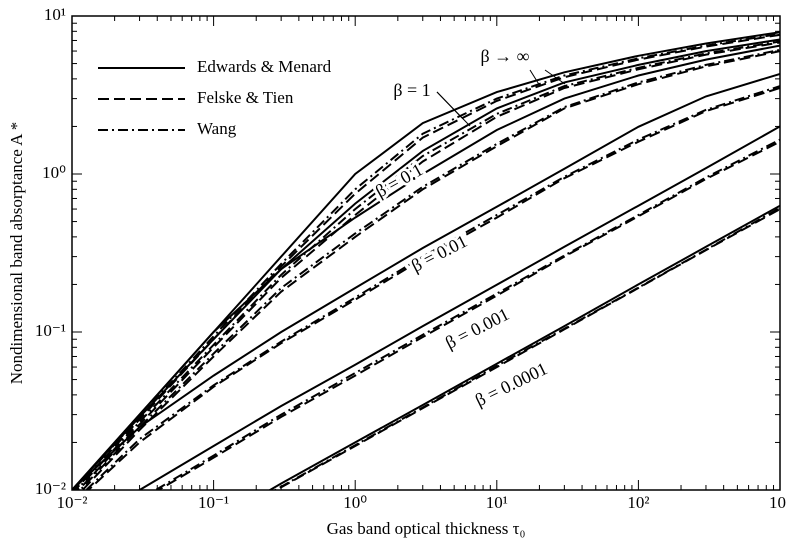 The width and height of the screenshot is (786, 542). I want to click on legend-label: Edwards & Menard, so click(264, 66).